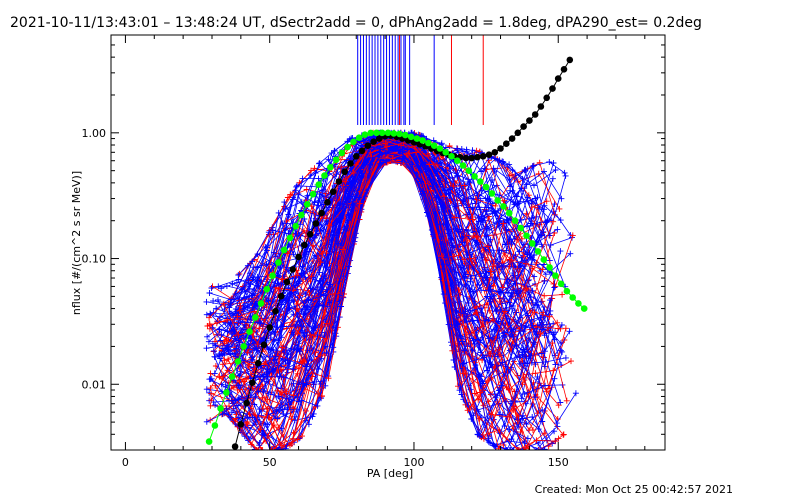 This screenshot has height=500, width=800. Describe the element at coordinates (270, 462) in the screenshot. I see `x-tick-label: 50` at that location.